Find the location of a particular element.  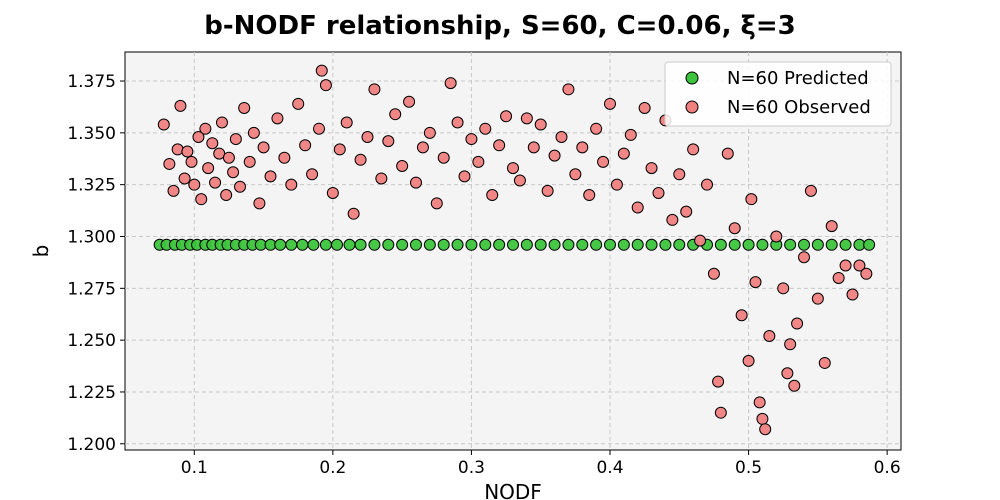

y-tick-label: 1.325 is located at coordinates (91, 186).